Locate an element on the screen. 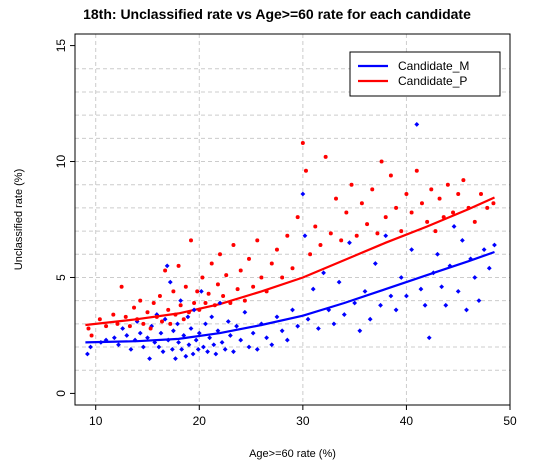  x-tick-label: 20 is located at coordinates (200, 421).